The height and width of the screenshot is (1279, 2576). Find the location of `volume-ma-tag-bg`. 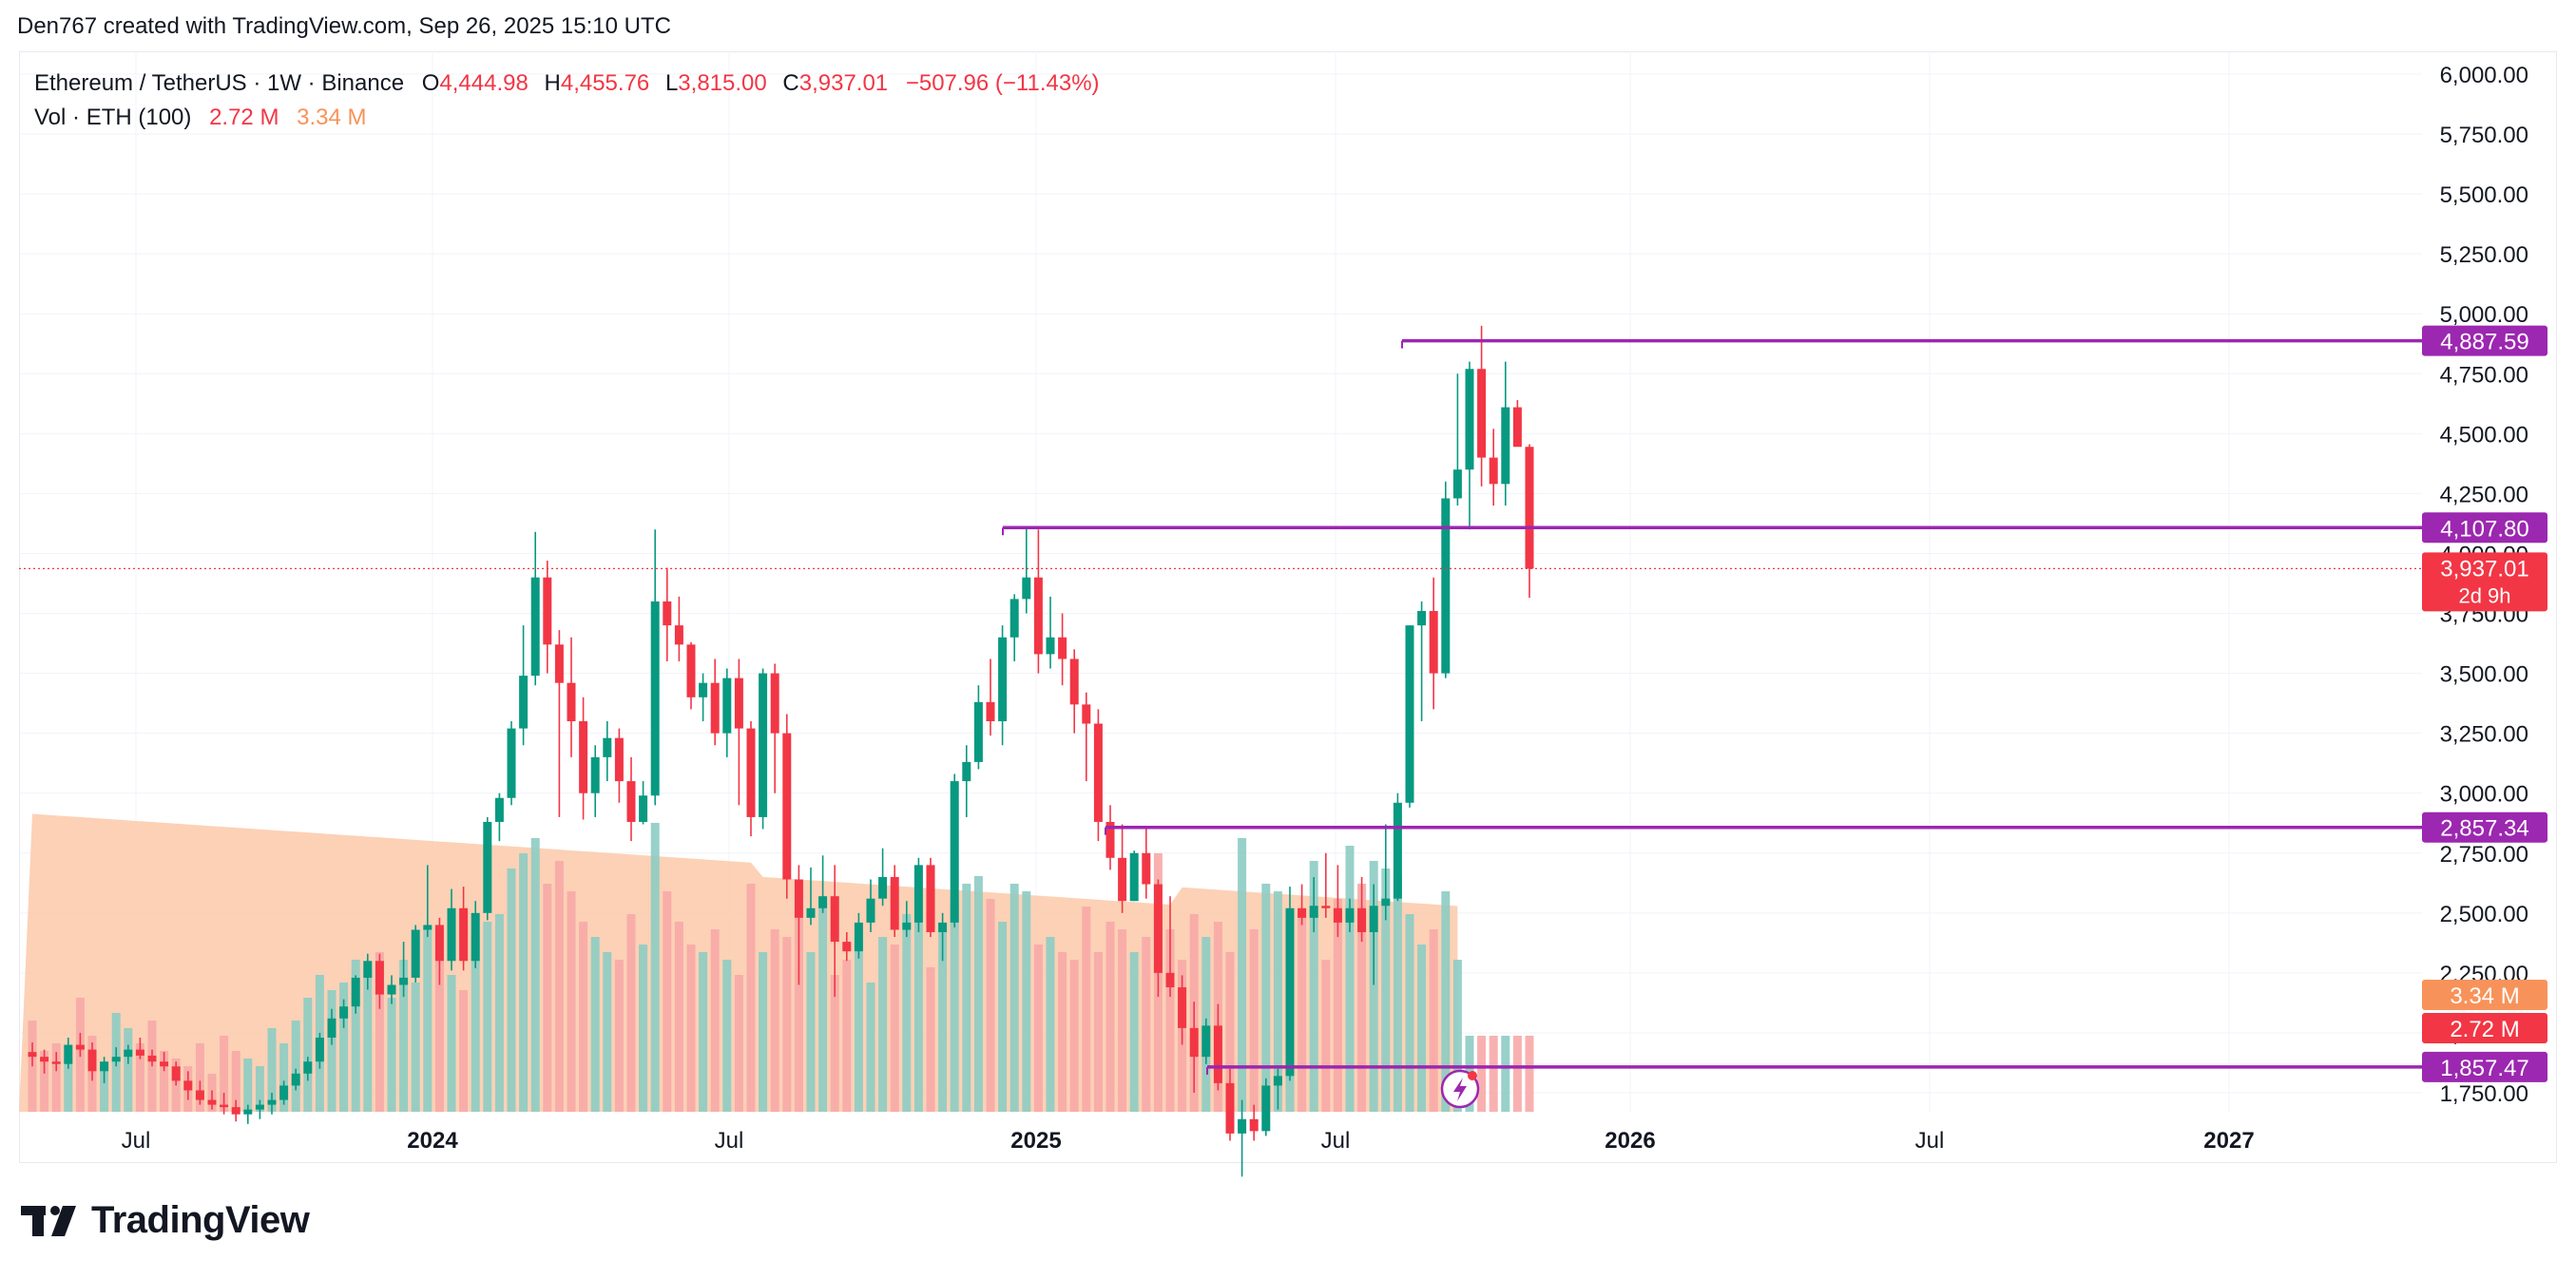

volume-ma-tag-bg is located at coordinates (2484, 995).